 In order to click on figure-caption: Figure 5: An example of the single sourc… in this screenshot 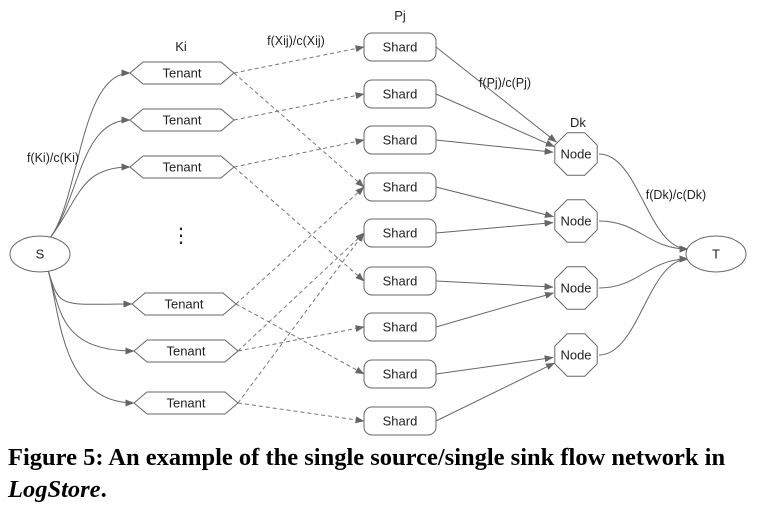, I will do `click(380, 474)`.